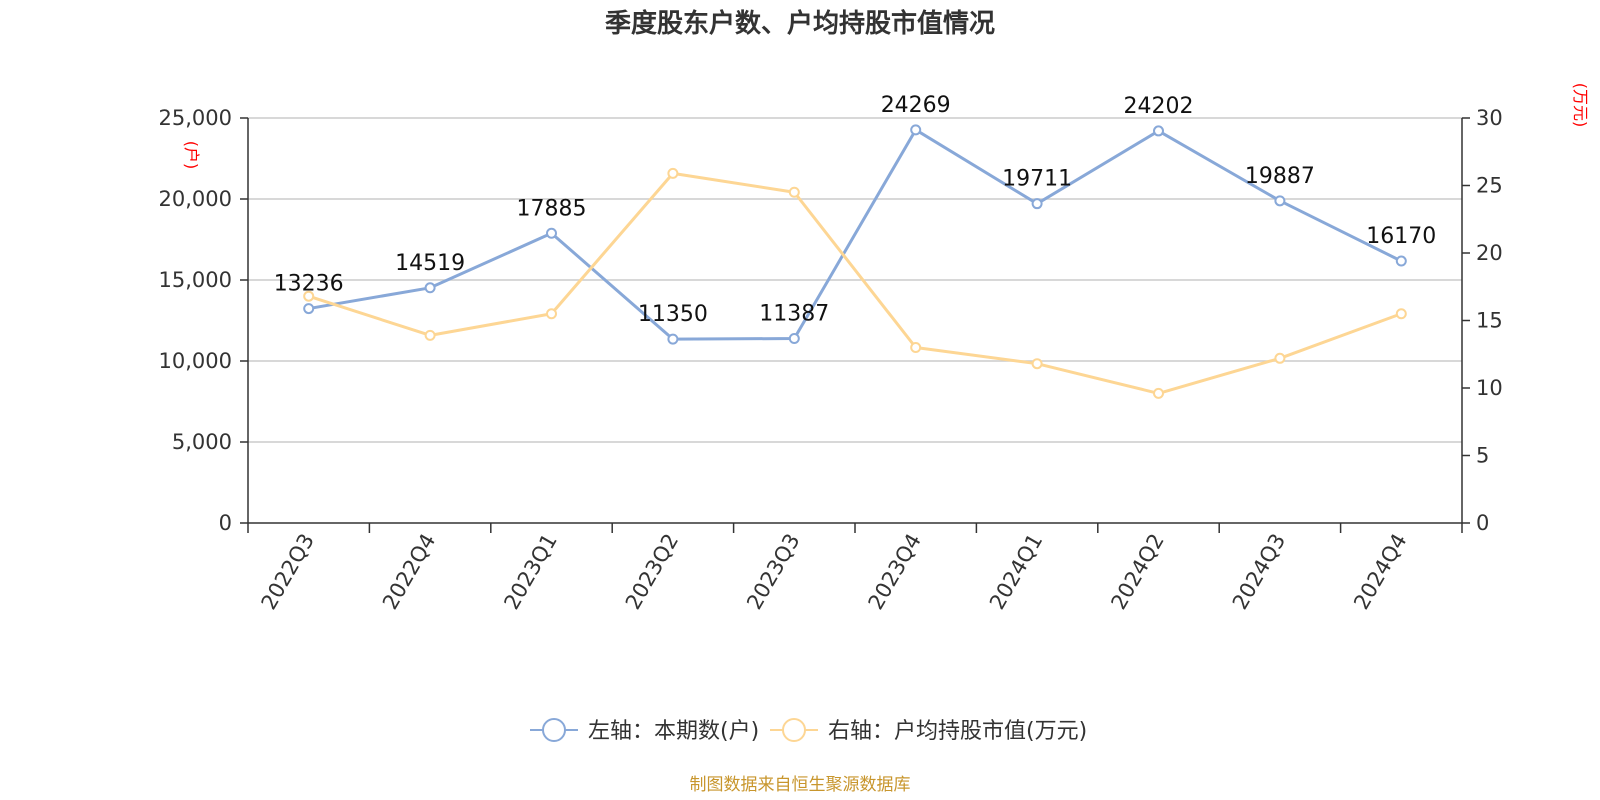  Describe the element at coordinates (195, 199) in the screenshot. I see `left-tick-label: 20,000` at that location.